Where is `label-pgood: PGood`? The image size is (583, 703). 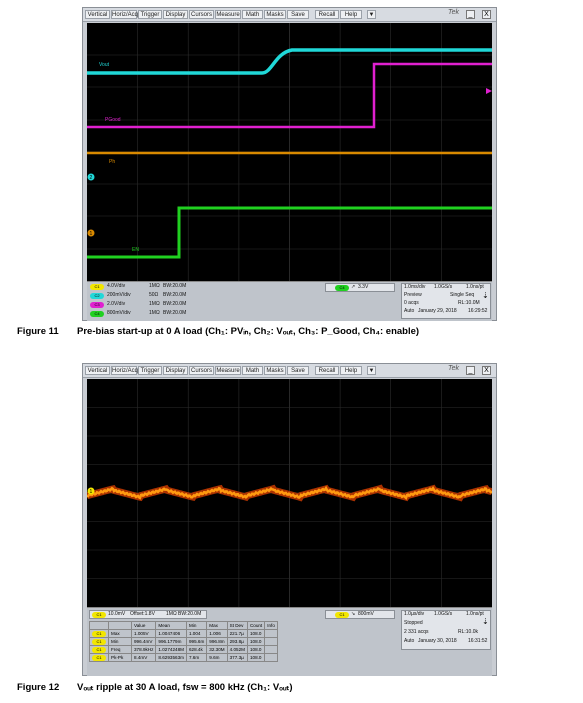 label-pgood: PGood is located at coordinates (113, 120).